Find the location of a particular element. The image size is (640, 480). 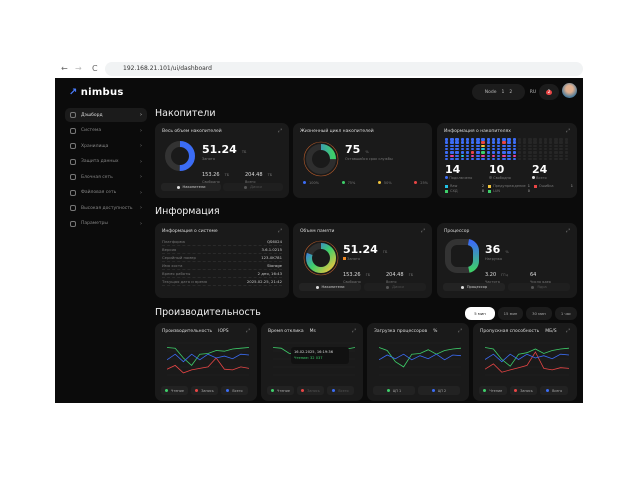

avatar is located at coordinates (569, 90).